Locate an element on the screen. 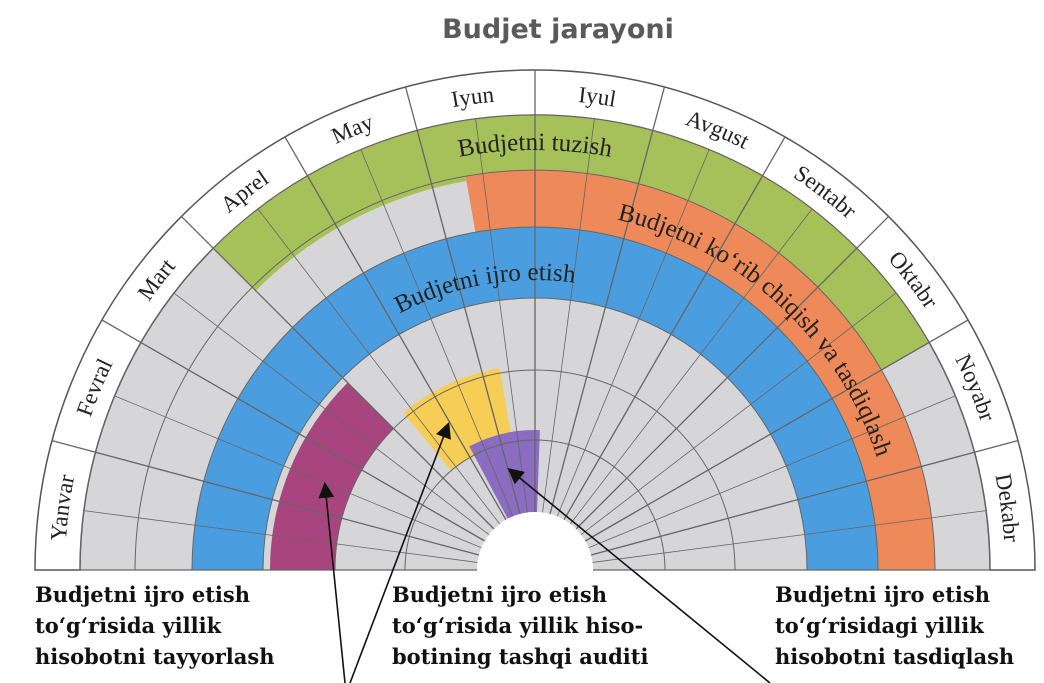 This screenshot has width=1044, height=683. title: Budjet jarayoni is located at coordinates (558, 29).